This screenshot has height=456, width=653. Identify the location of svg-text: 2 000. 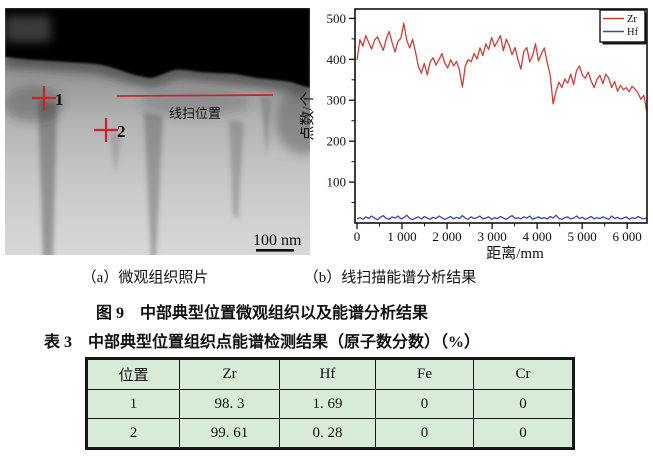
(446, 236).